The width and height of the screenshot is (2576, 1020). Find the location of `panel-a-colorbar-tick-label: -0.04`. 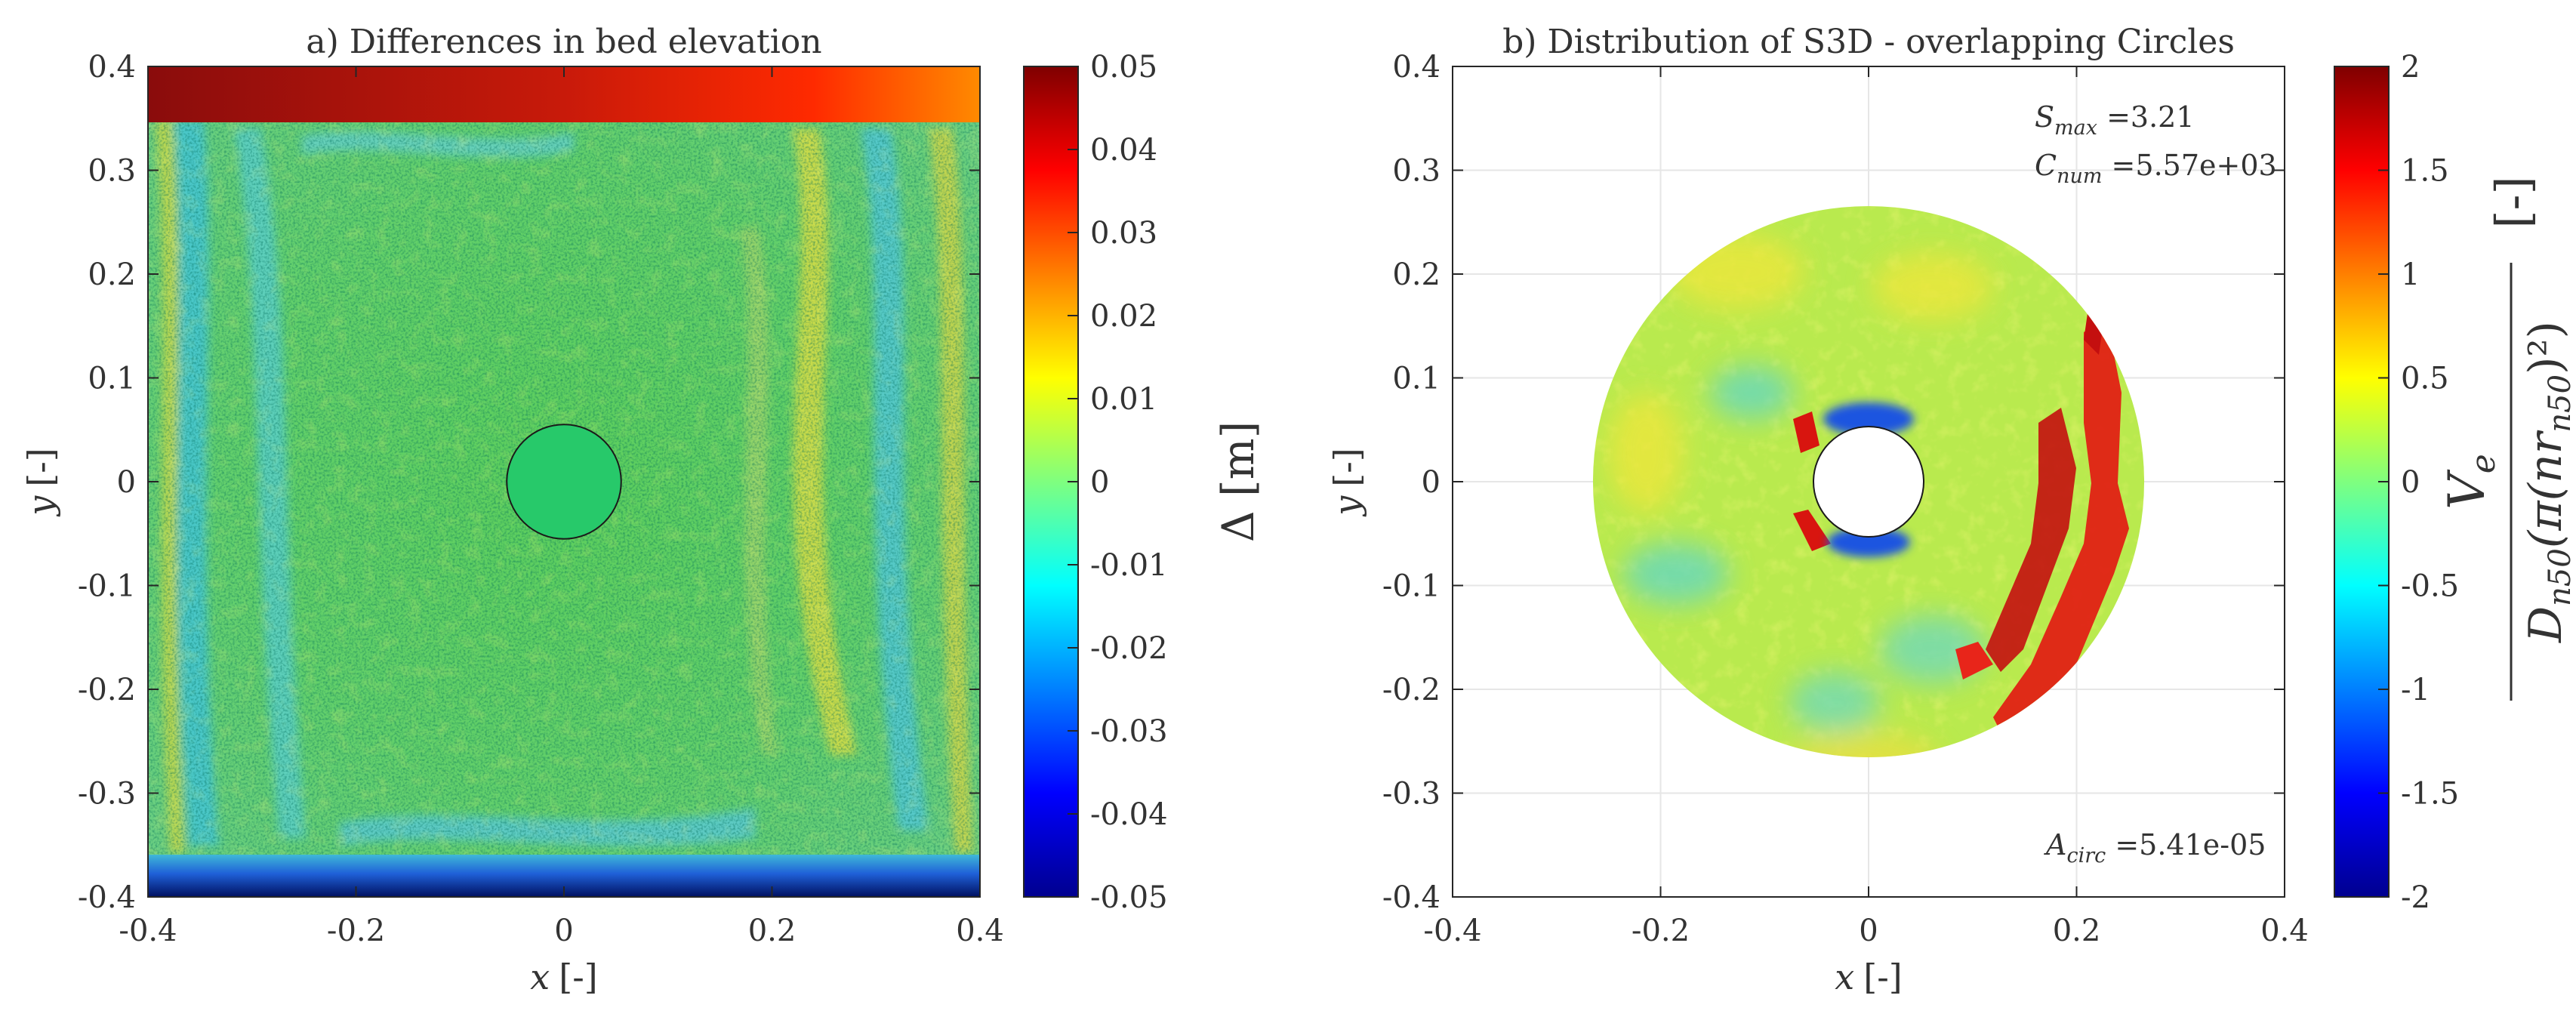

panel-a-colorbar-tick-label: -0.04 is located at coordinates (1129, 814).